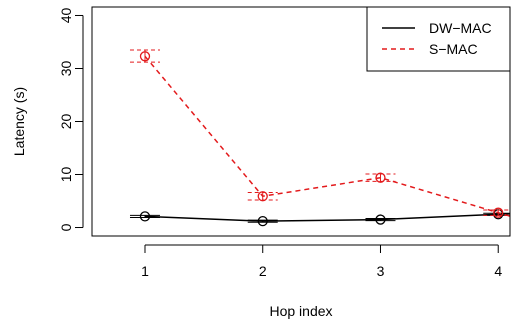  What do you see at coordinates (66, 68) in the screenshot?
I see `y-tick-label: 30` at bounding box center [66, 68].